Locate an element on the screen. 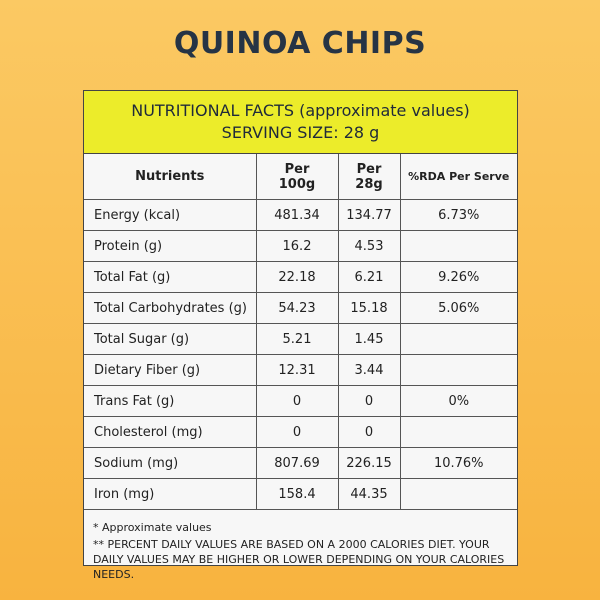 The image size is (600, 600). nutrient-name: Sodium (mg) is located at coordinates (170, 463).